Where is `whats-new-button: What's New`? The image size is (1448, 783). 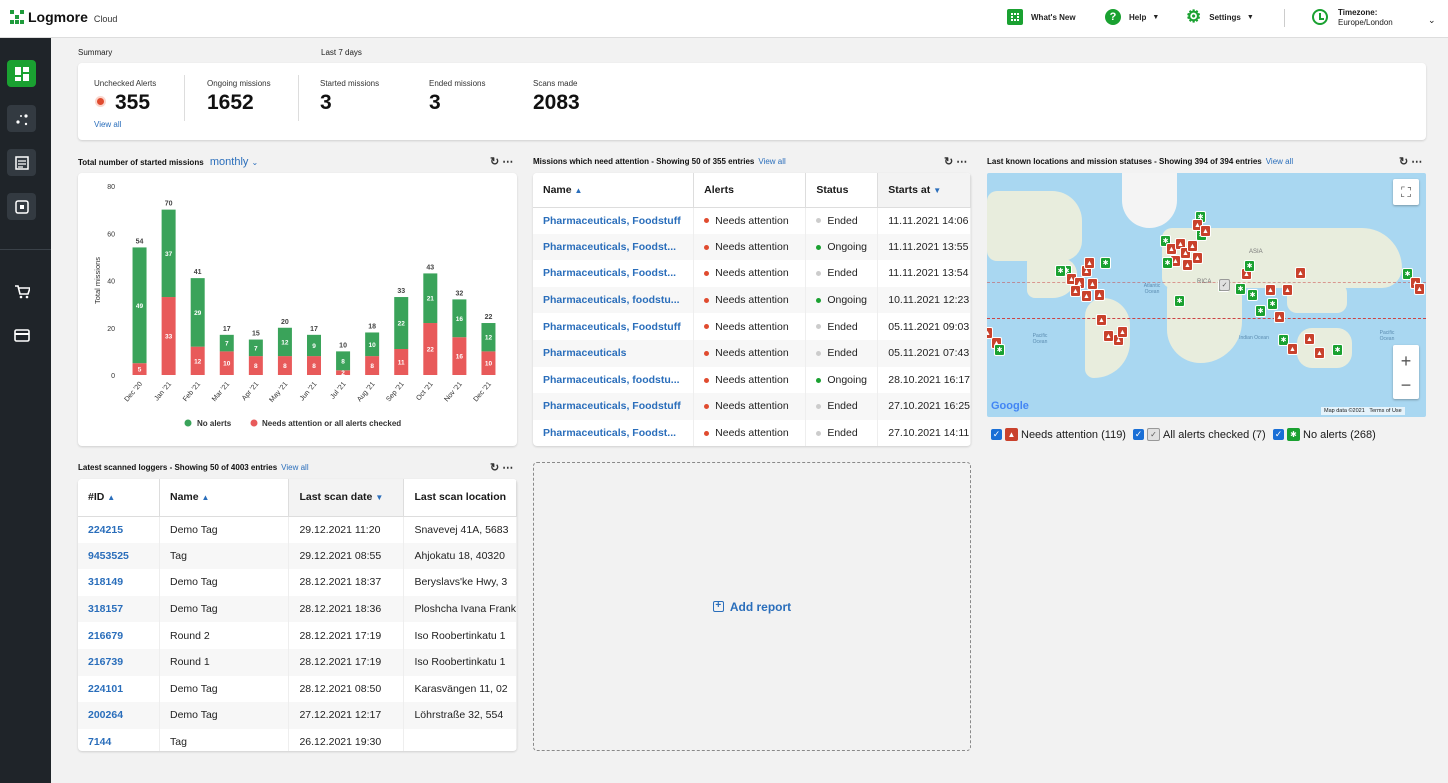 whats-new-button: What's New is located at coordinates (1041, 17).